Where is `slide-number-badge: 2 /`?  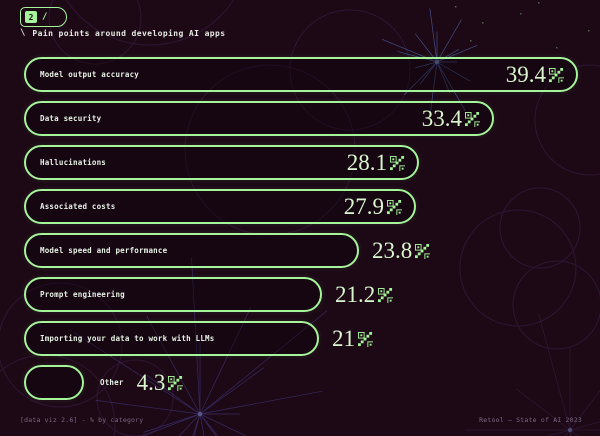
slide-number-badge: 2 / is located at coordinates (43, 17).